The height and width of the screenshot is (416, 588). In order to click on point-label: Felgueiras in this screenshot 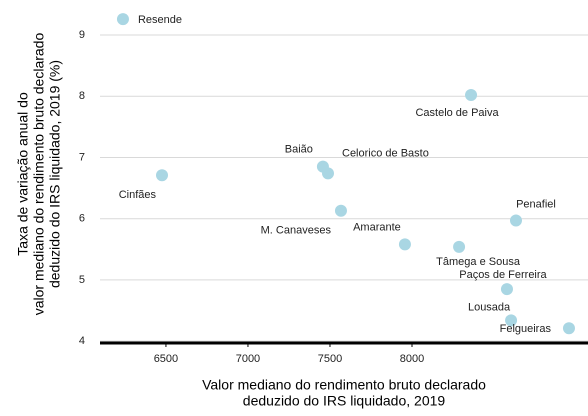, I will do `click(526, 329)`.